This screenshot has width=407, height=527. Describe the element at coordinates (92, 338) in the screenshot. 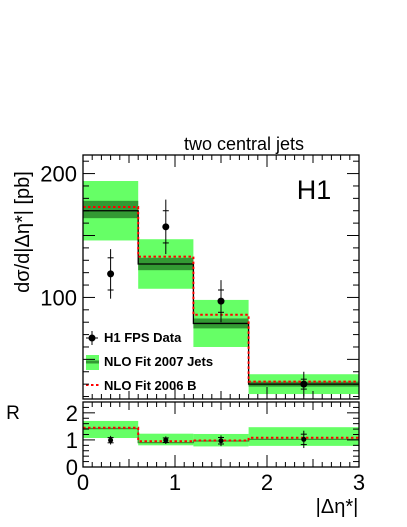

I see `legend-marker-data-point` at that location.